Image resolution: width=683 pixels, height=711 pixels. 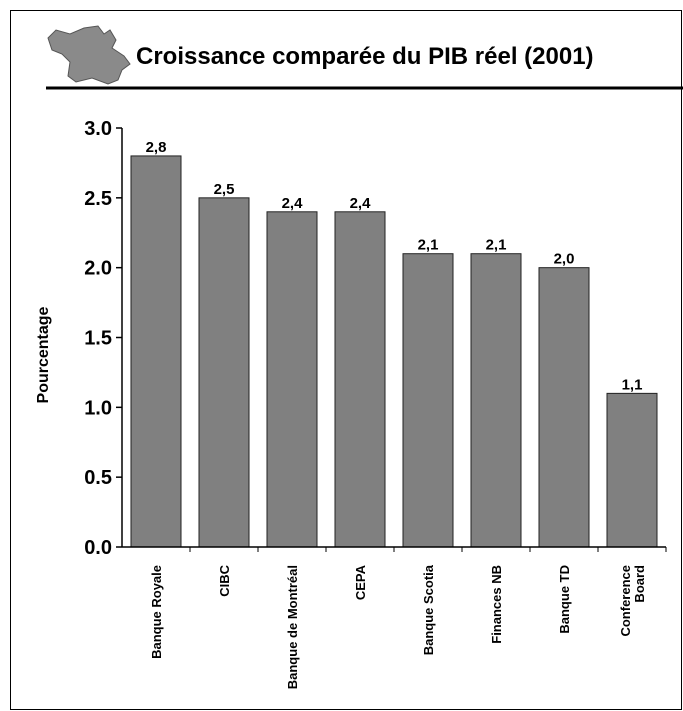 I want to click on y-tick-label: 1.5, so click(x=98, y=339).